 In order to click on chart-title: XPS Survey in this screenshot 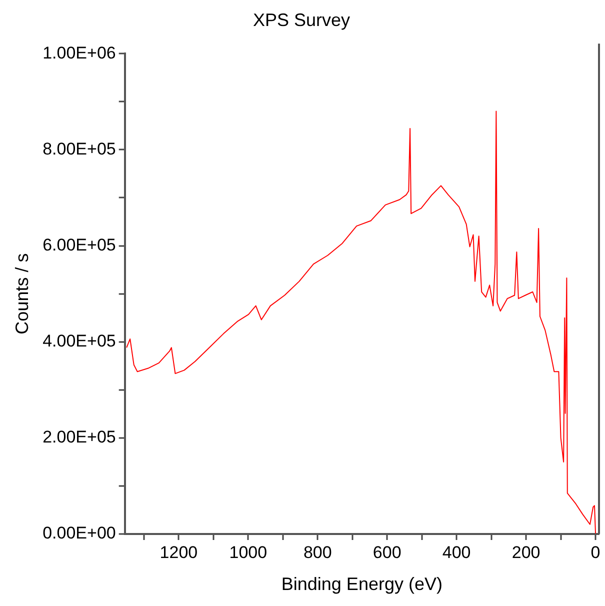, I will do `click(301, 20)`.